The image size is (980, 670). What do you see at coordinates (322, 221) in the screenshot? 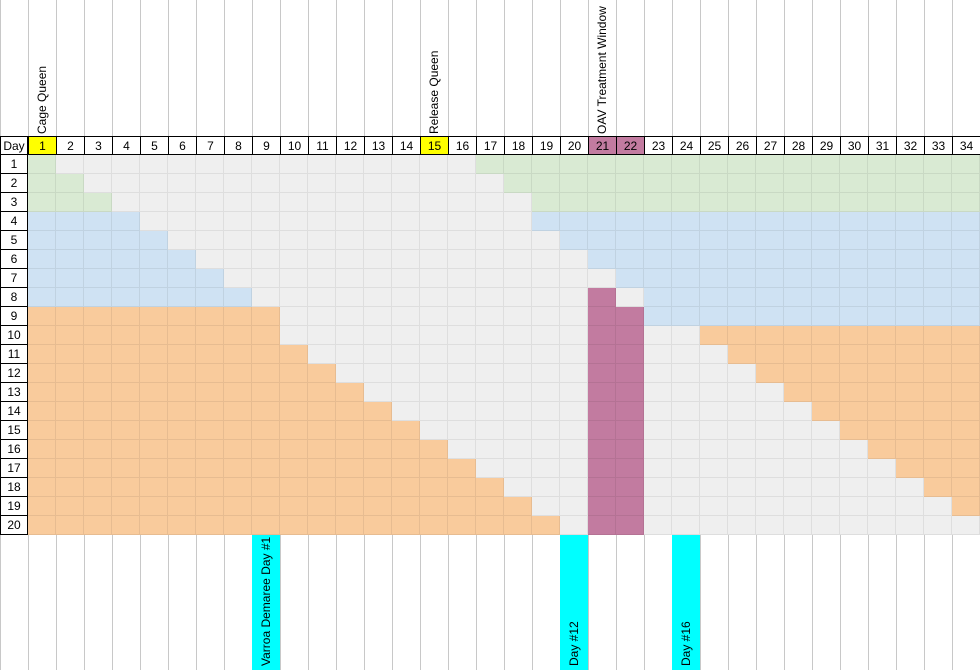
I see `grid-cell-r4-d11` at bounding box center [322, 221].